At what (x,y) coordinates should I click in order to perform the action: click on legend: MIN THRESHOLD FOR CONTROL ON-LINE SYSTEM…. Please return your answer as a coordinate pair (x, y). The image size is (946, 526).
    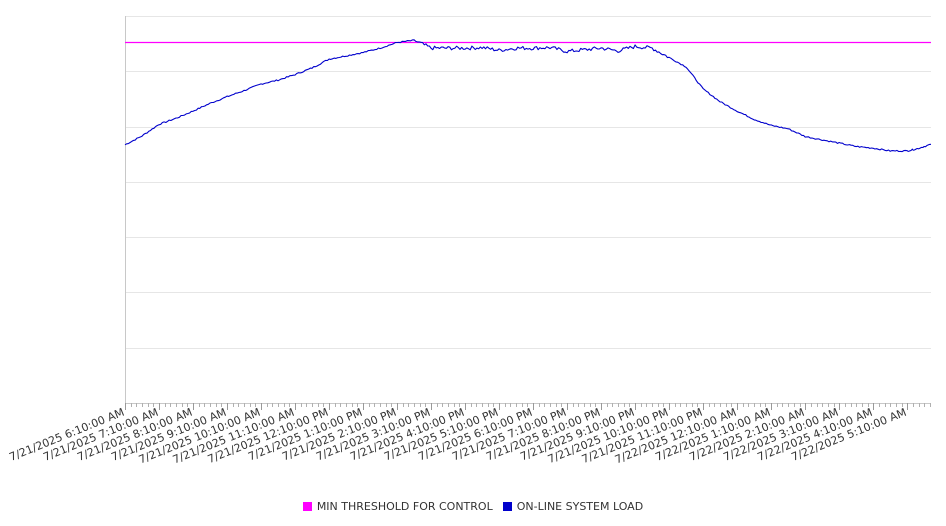
    Looking at the image, I should click on (473, 506).